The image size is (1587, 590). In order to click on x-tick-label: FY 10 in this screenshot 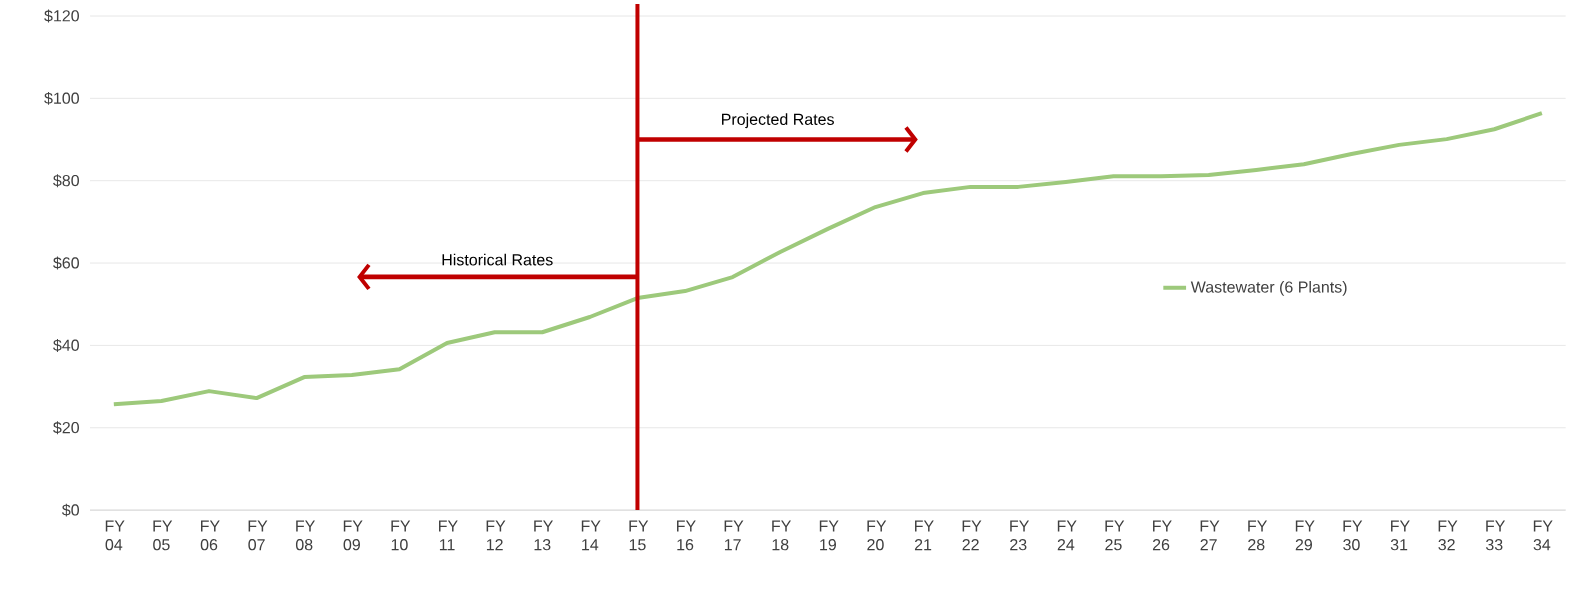, I will do `click(401, 535)`.